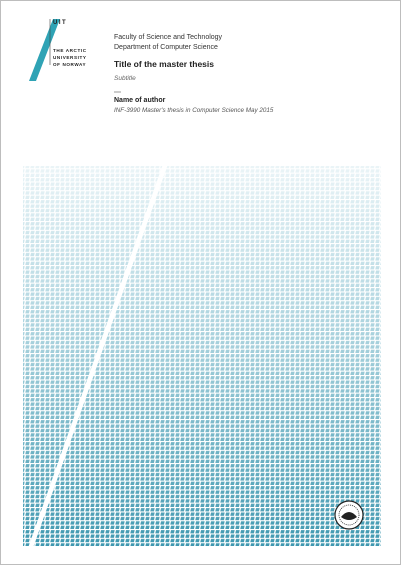  Describe the element at coordinates (166, 47) in the screenshot. I see `department: Department of Computer Science` at that location.